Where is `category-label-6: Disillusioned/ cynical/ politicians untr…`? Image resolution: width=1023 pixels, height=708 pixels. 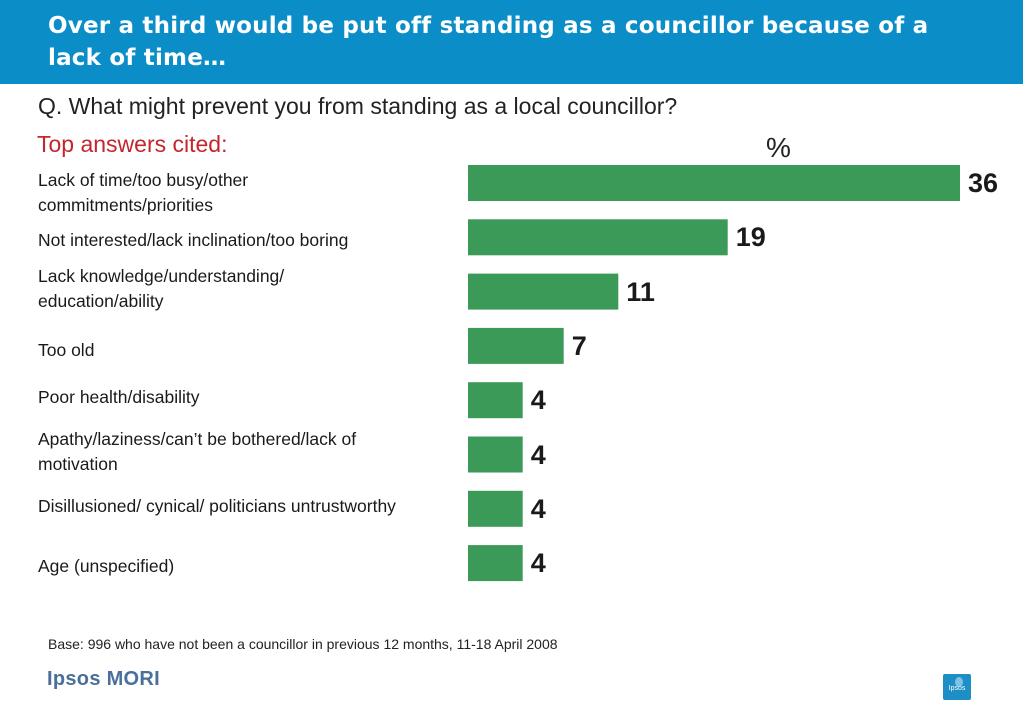 category-label-6: Disillusioned/ cynical/ politicians untr… is located at coordinates (217, 506).